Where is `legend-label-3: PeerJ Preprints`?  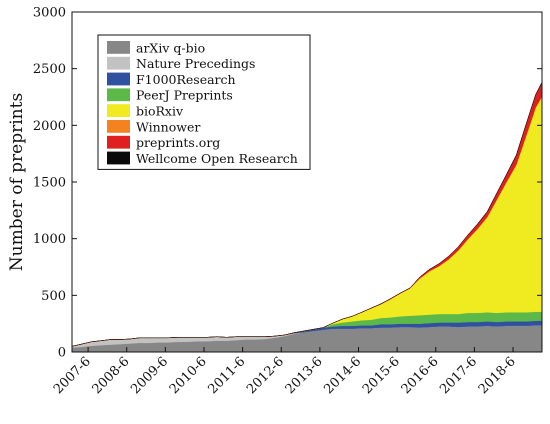
legend-label-3: PeerJ Preprints is located at coordinates (184, 95).